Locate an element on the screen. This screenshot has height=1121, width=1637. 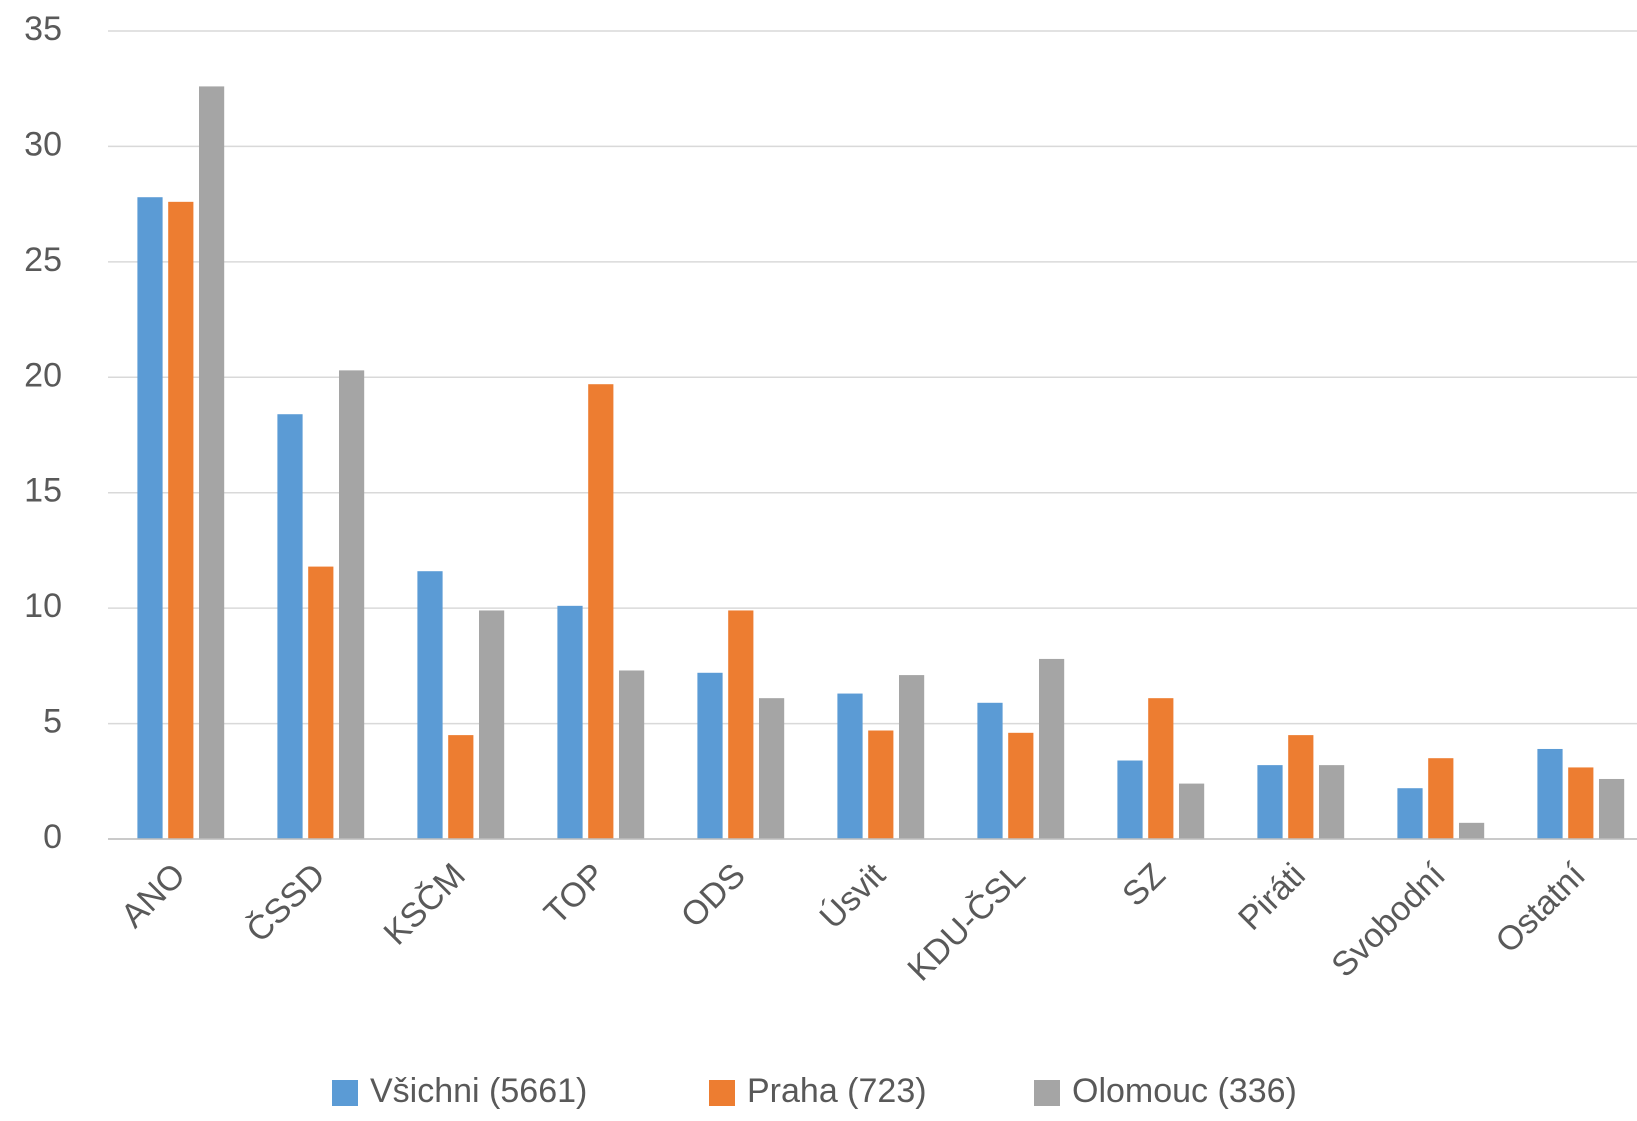
x-tick-label: Piráti is located at coordinates (1272, 897).